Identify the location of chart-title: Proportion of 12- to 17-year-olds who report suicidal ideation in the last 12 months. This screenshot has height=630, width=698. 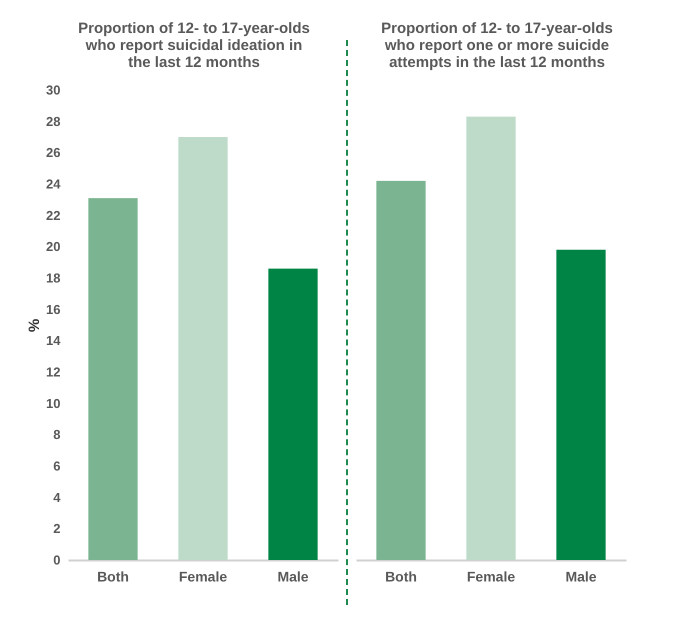
(194, 45).